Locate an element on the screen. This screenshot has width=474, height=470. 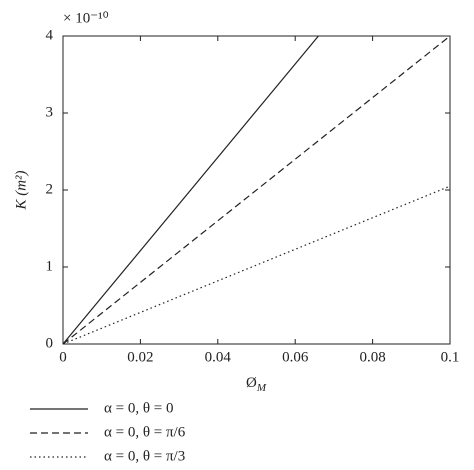
legend-label: α = 0, θ = π/6 is located at coordinates (145, 432).